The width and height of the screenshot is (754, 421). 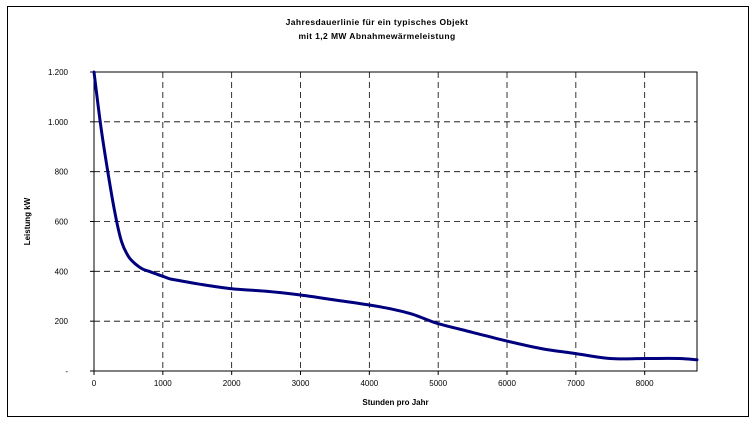 What do you see at coordinates (62, 172) in the screenshot?
I see `y-tick-label: 800` at bounding box center [62, 172].